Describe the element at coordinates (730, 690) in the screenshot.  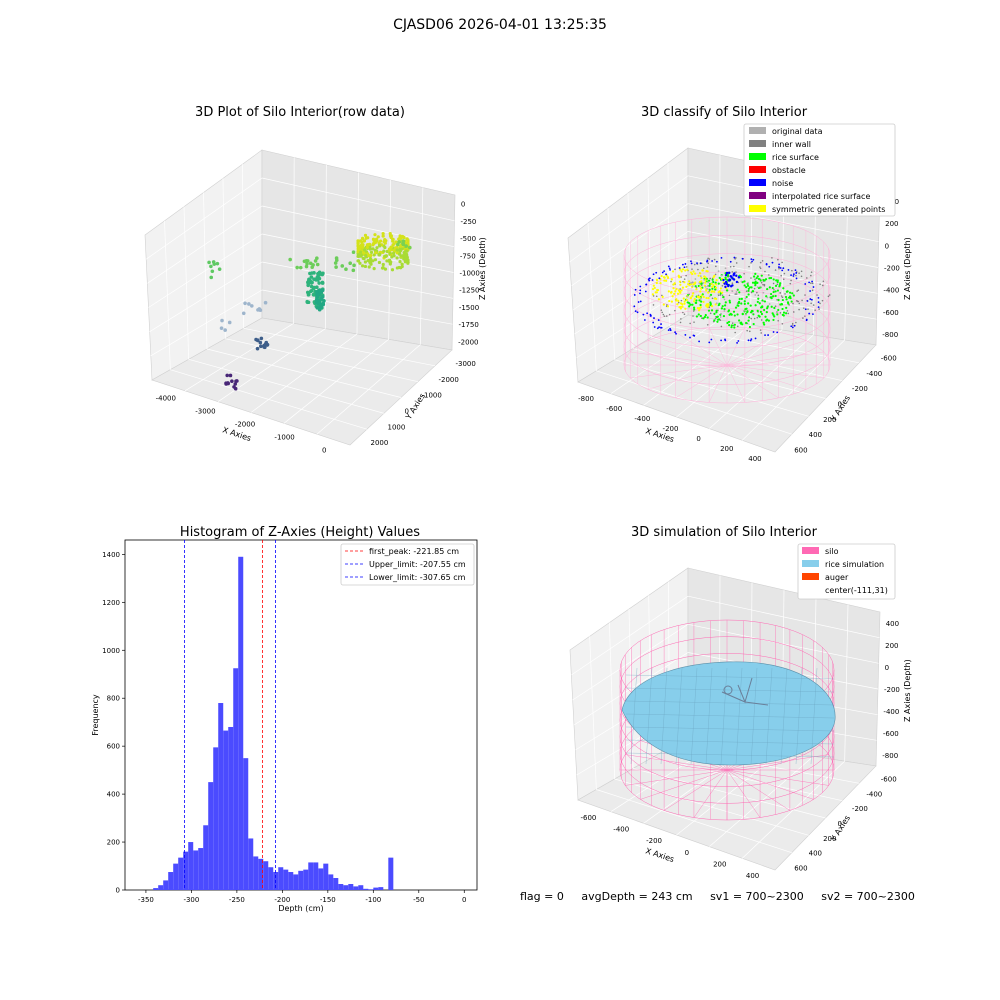
I see `mesh-line` at that location.